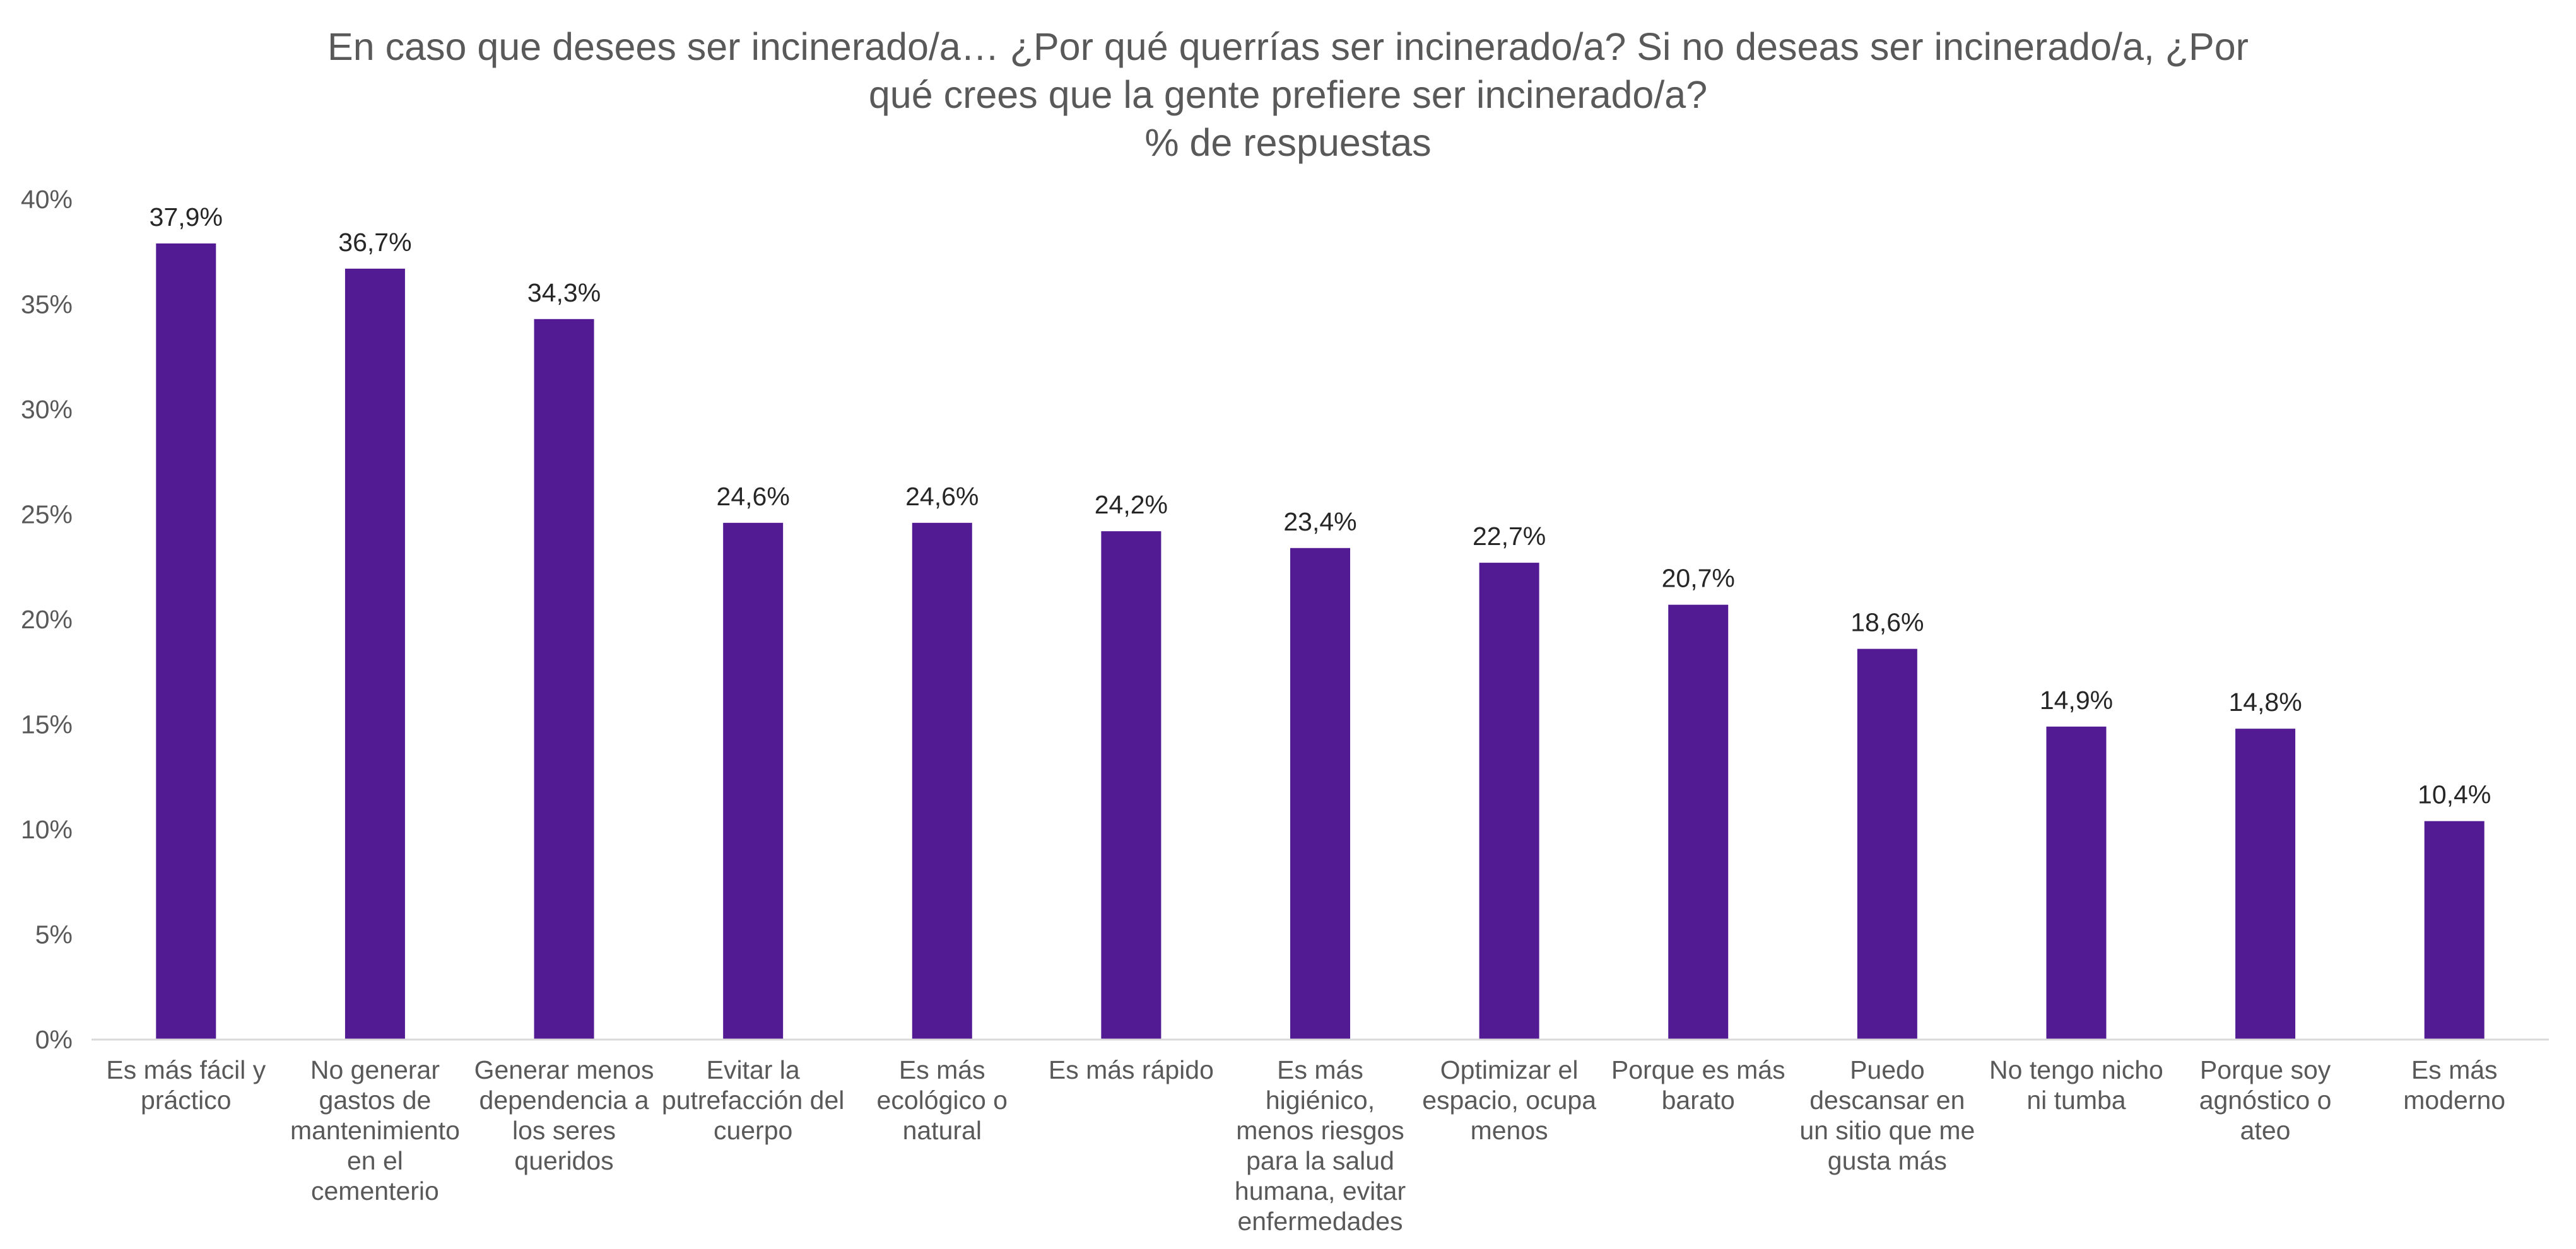 This screenshot has height=1249, width=2576. What do you see at coordinates (2076, 1100) in the screenshot?
I see `x-tick-label-line: ni tumba` at bounding box center [2076, 1100].